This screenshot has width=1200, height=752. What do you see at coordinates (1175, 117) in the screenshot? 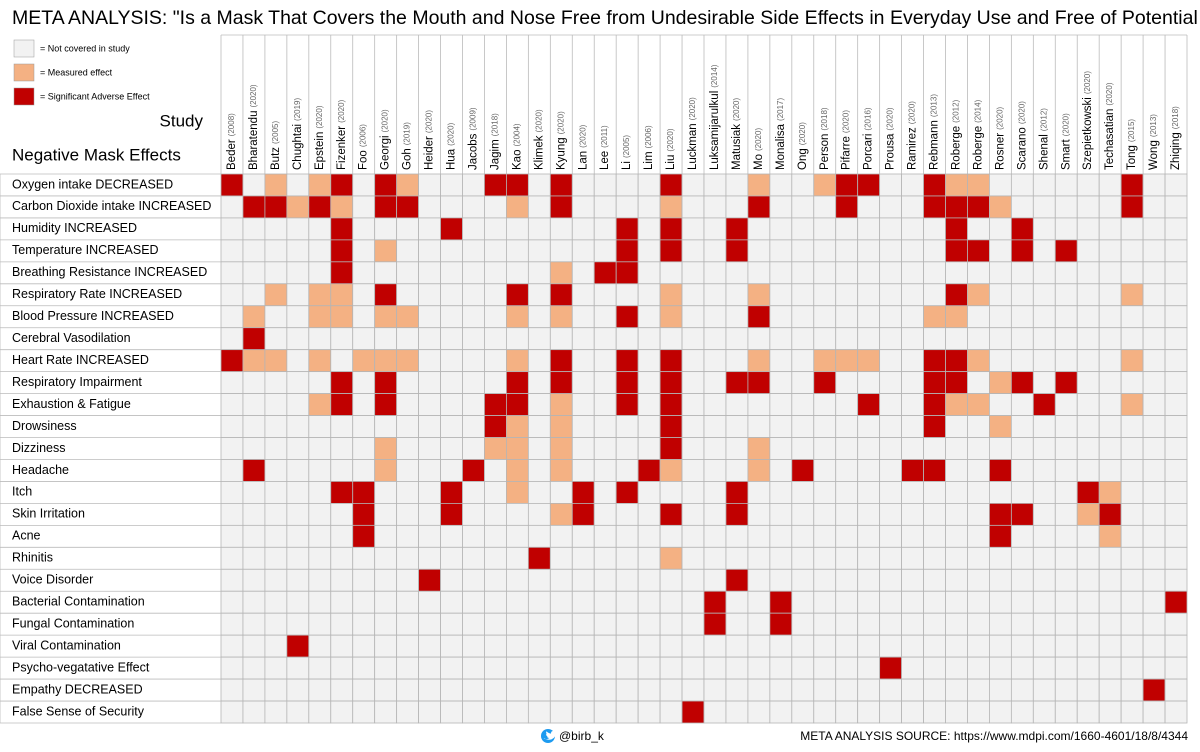
I see `study-year: (2018)` at bounding box center [1175, 117].